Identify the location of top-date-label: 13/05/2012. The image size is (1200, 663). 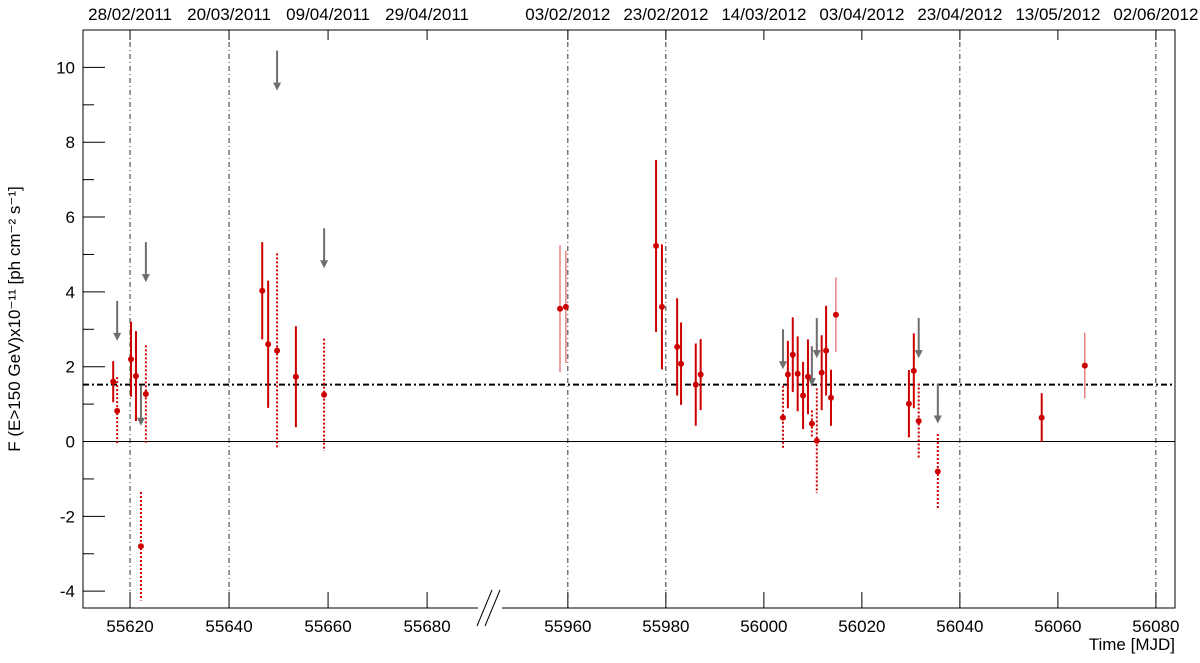
(1057, 14).